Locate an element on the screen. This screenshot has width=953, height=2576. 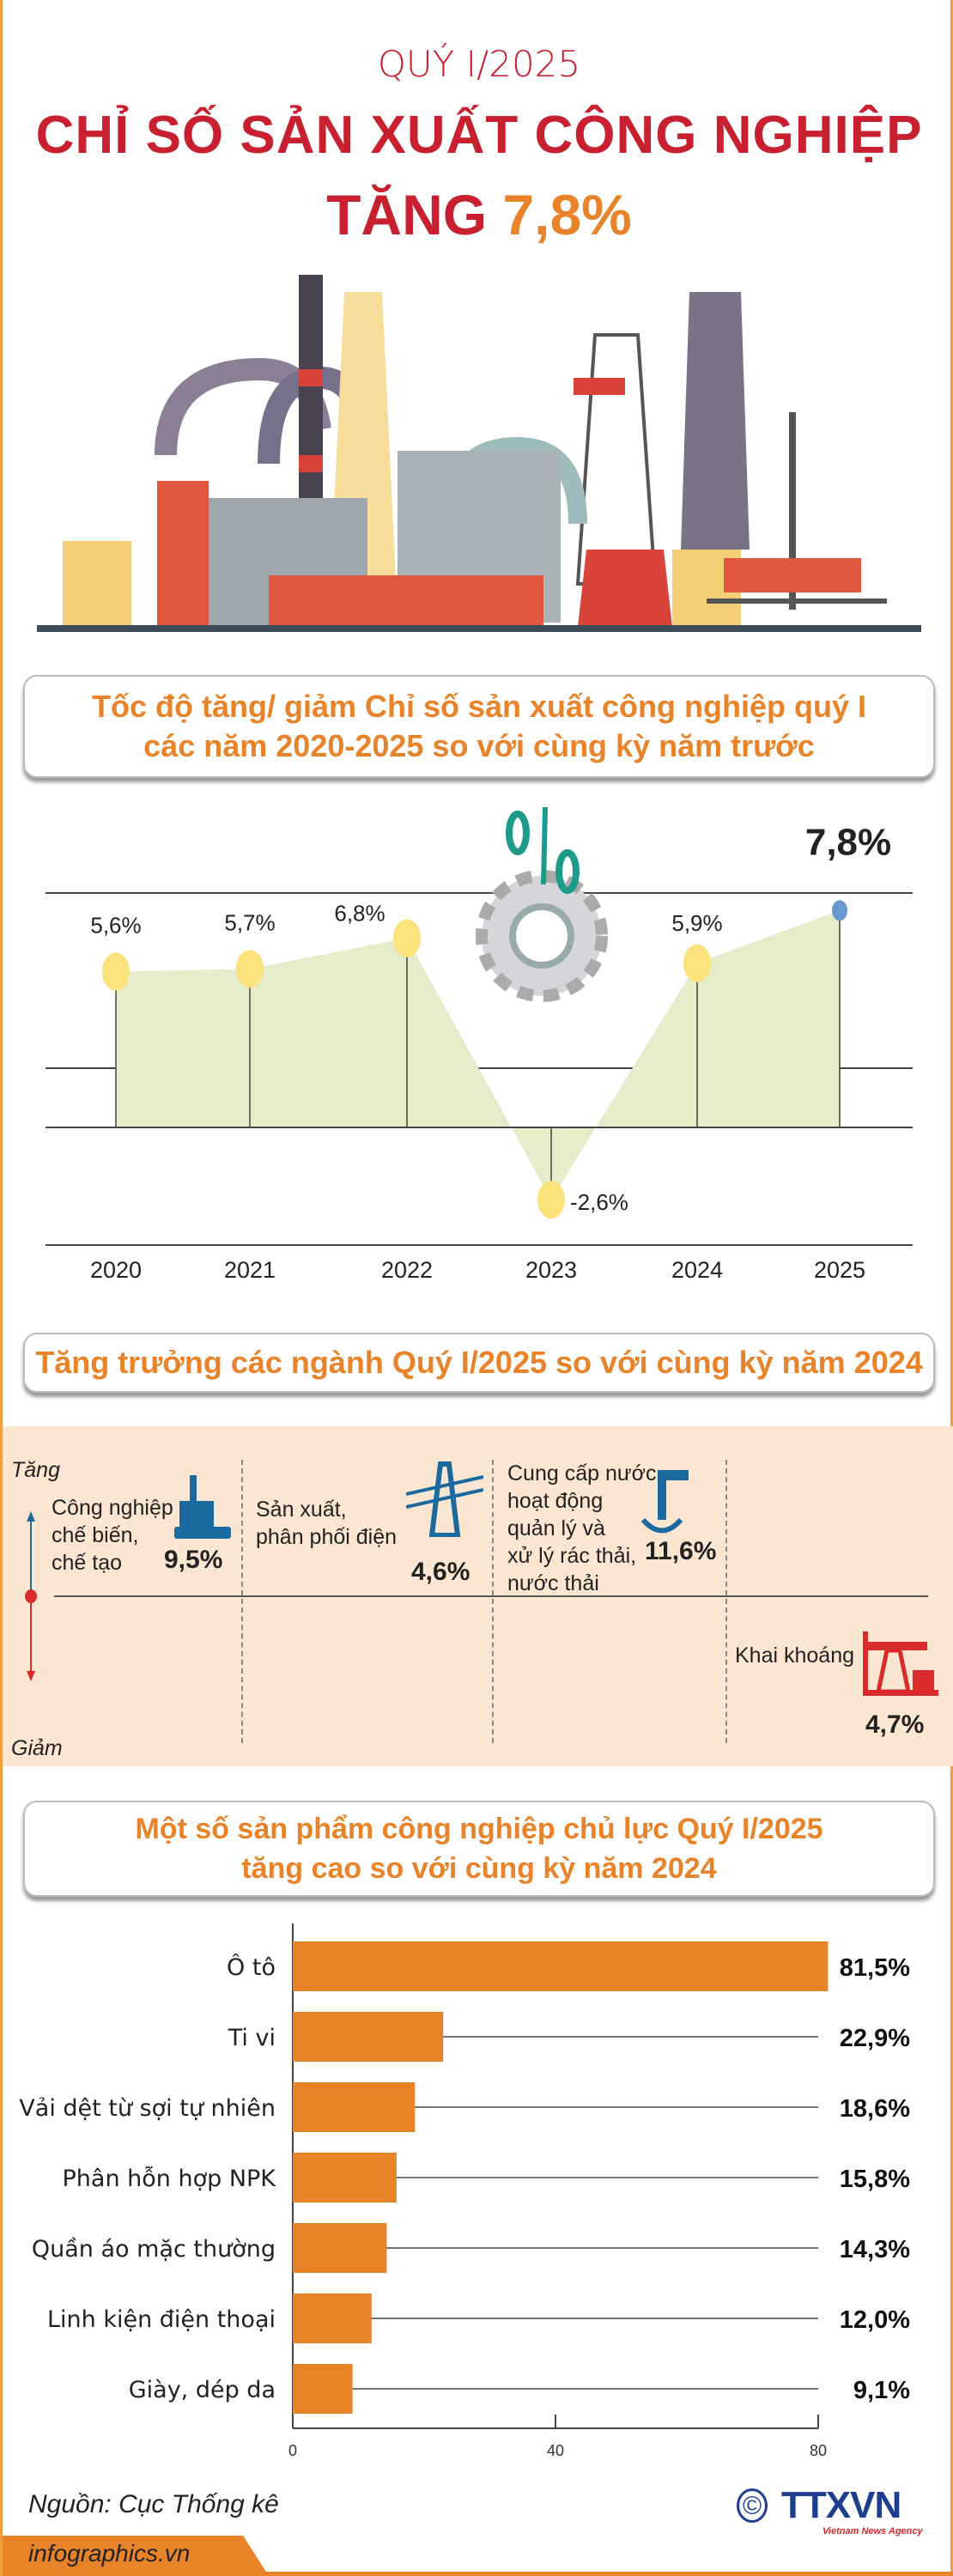
x-tick-label-40: 40 is located at coordinates (555, 2450).